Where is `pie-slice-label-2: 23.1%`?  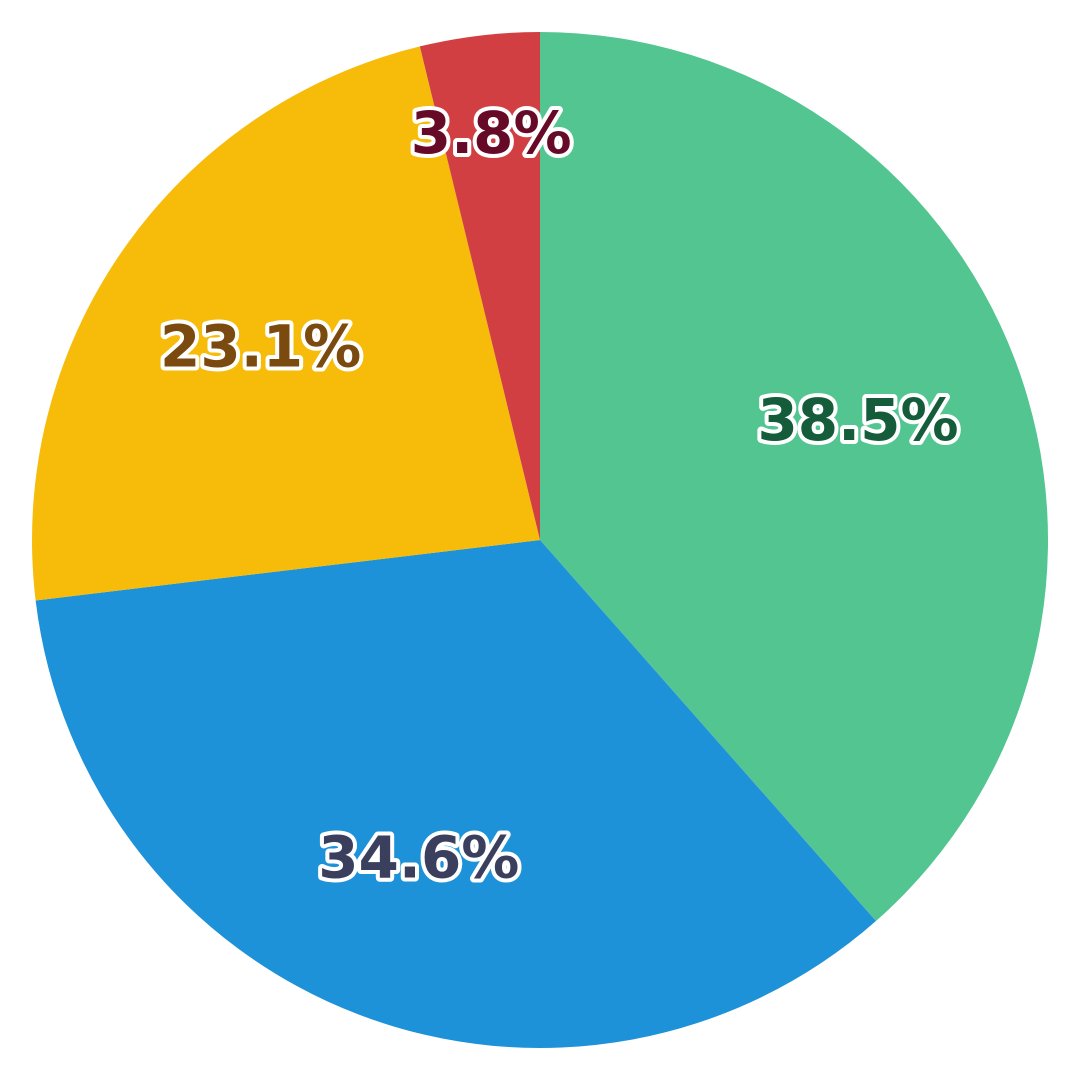 pie-slice-label-2: 23.1% is located at coordinates (260, 346).